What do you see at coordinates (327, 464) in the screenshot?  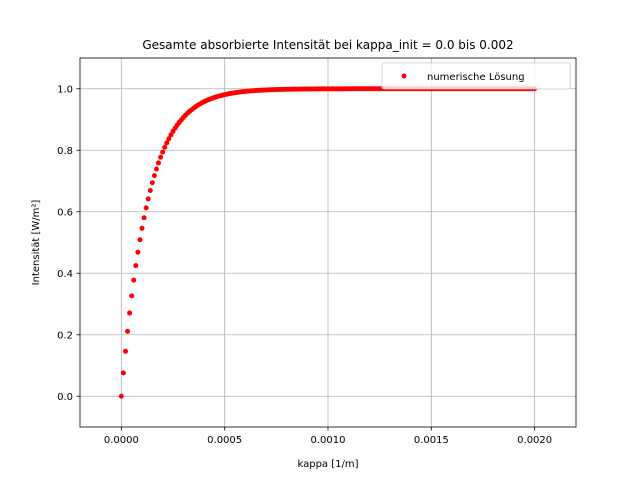 I see `x-axis-label: kappa [1/m]` at bounding box center [327, 464].